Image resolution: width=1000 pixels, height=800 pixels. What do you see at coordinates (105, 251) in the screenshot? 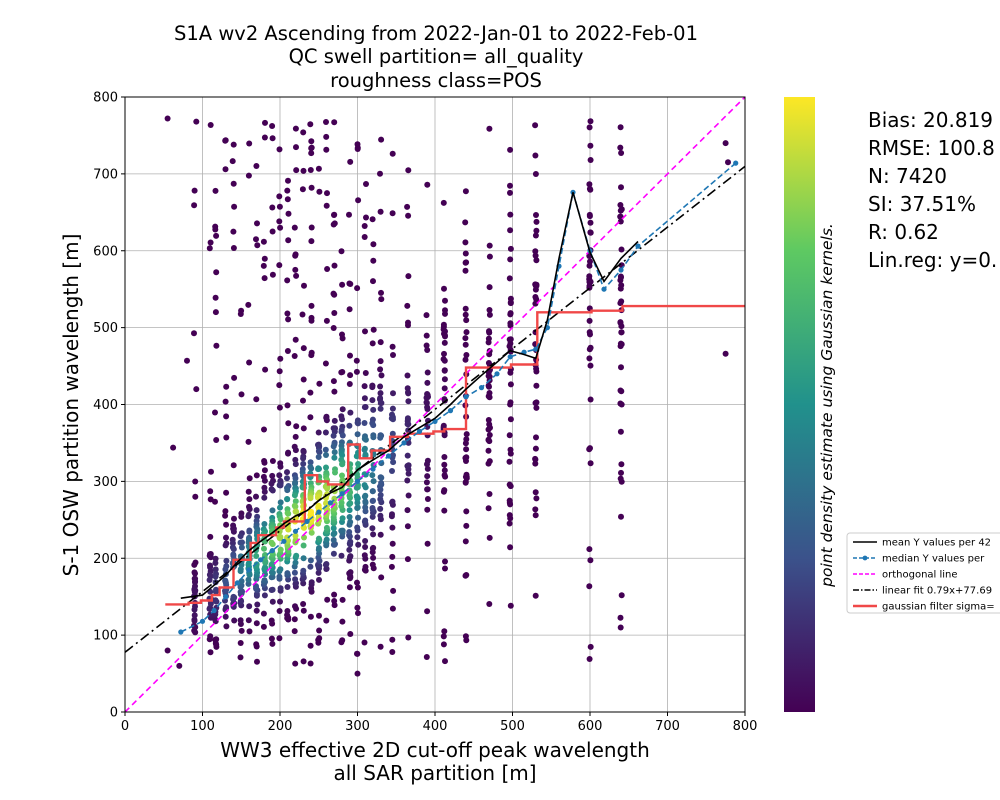
I see `y-tick-label: 600` at bounding box center [105, 251].